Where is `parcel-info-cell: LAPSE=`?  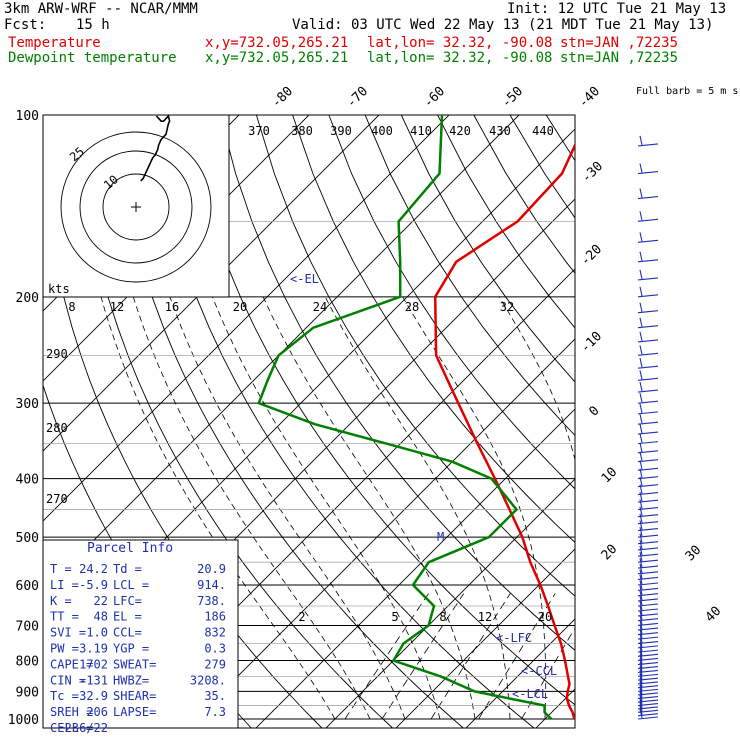
parcel-info-cell: LAPSE= is located at coordinates (134, 712).